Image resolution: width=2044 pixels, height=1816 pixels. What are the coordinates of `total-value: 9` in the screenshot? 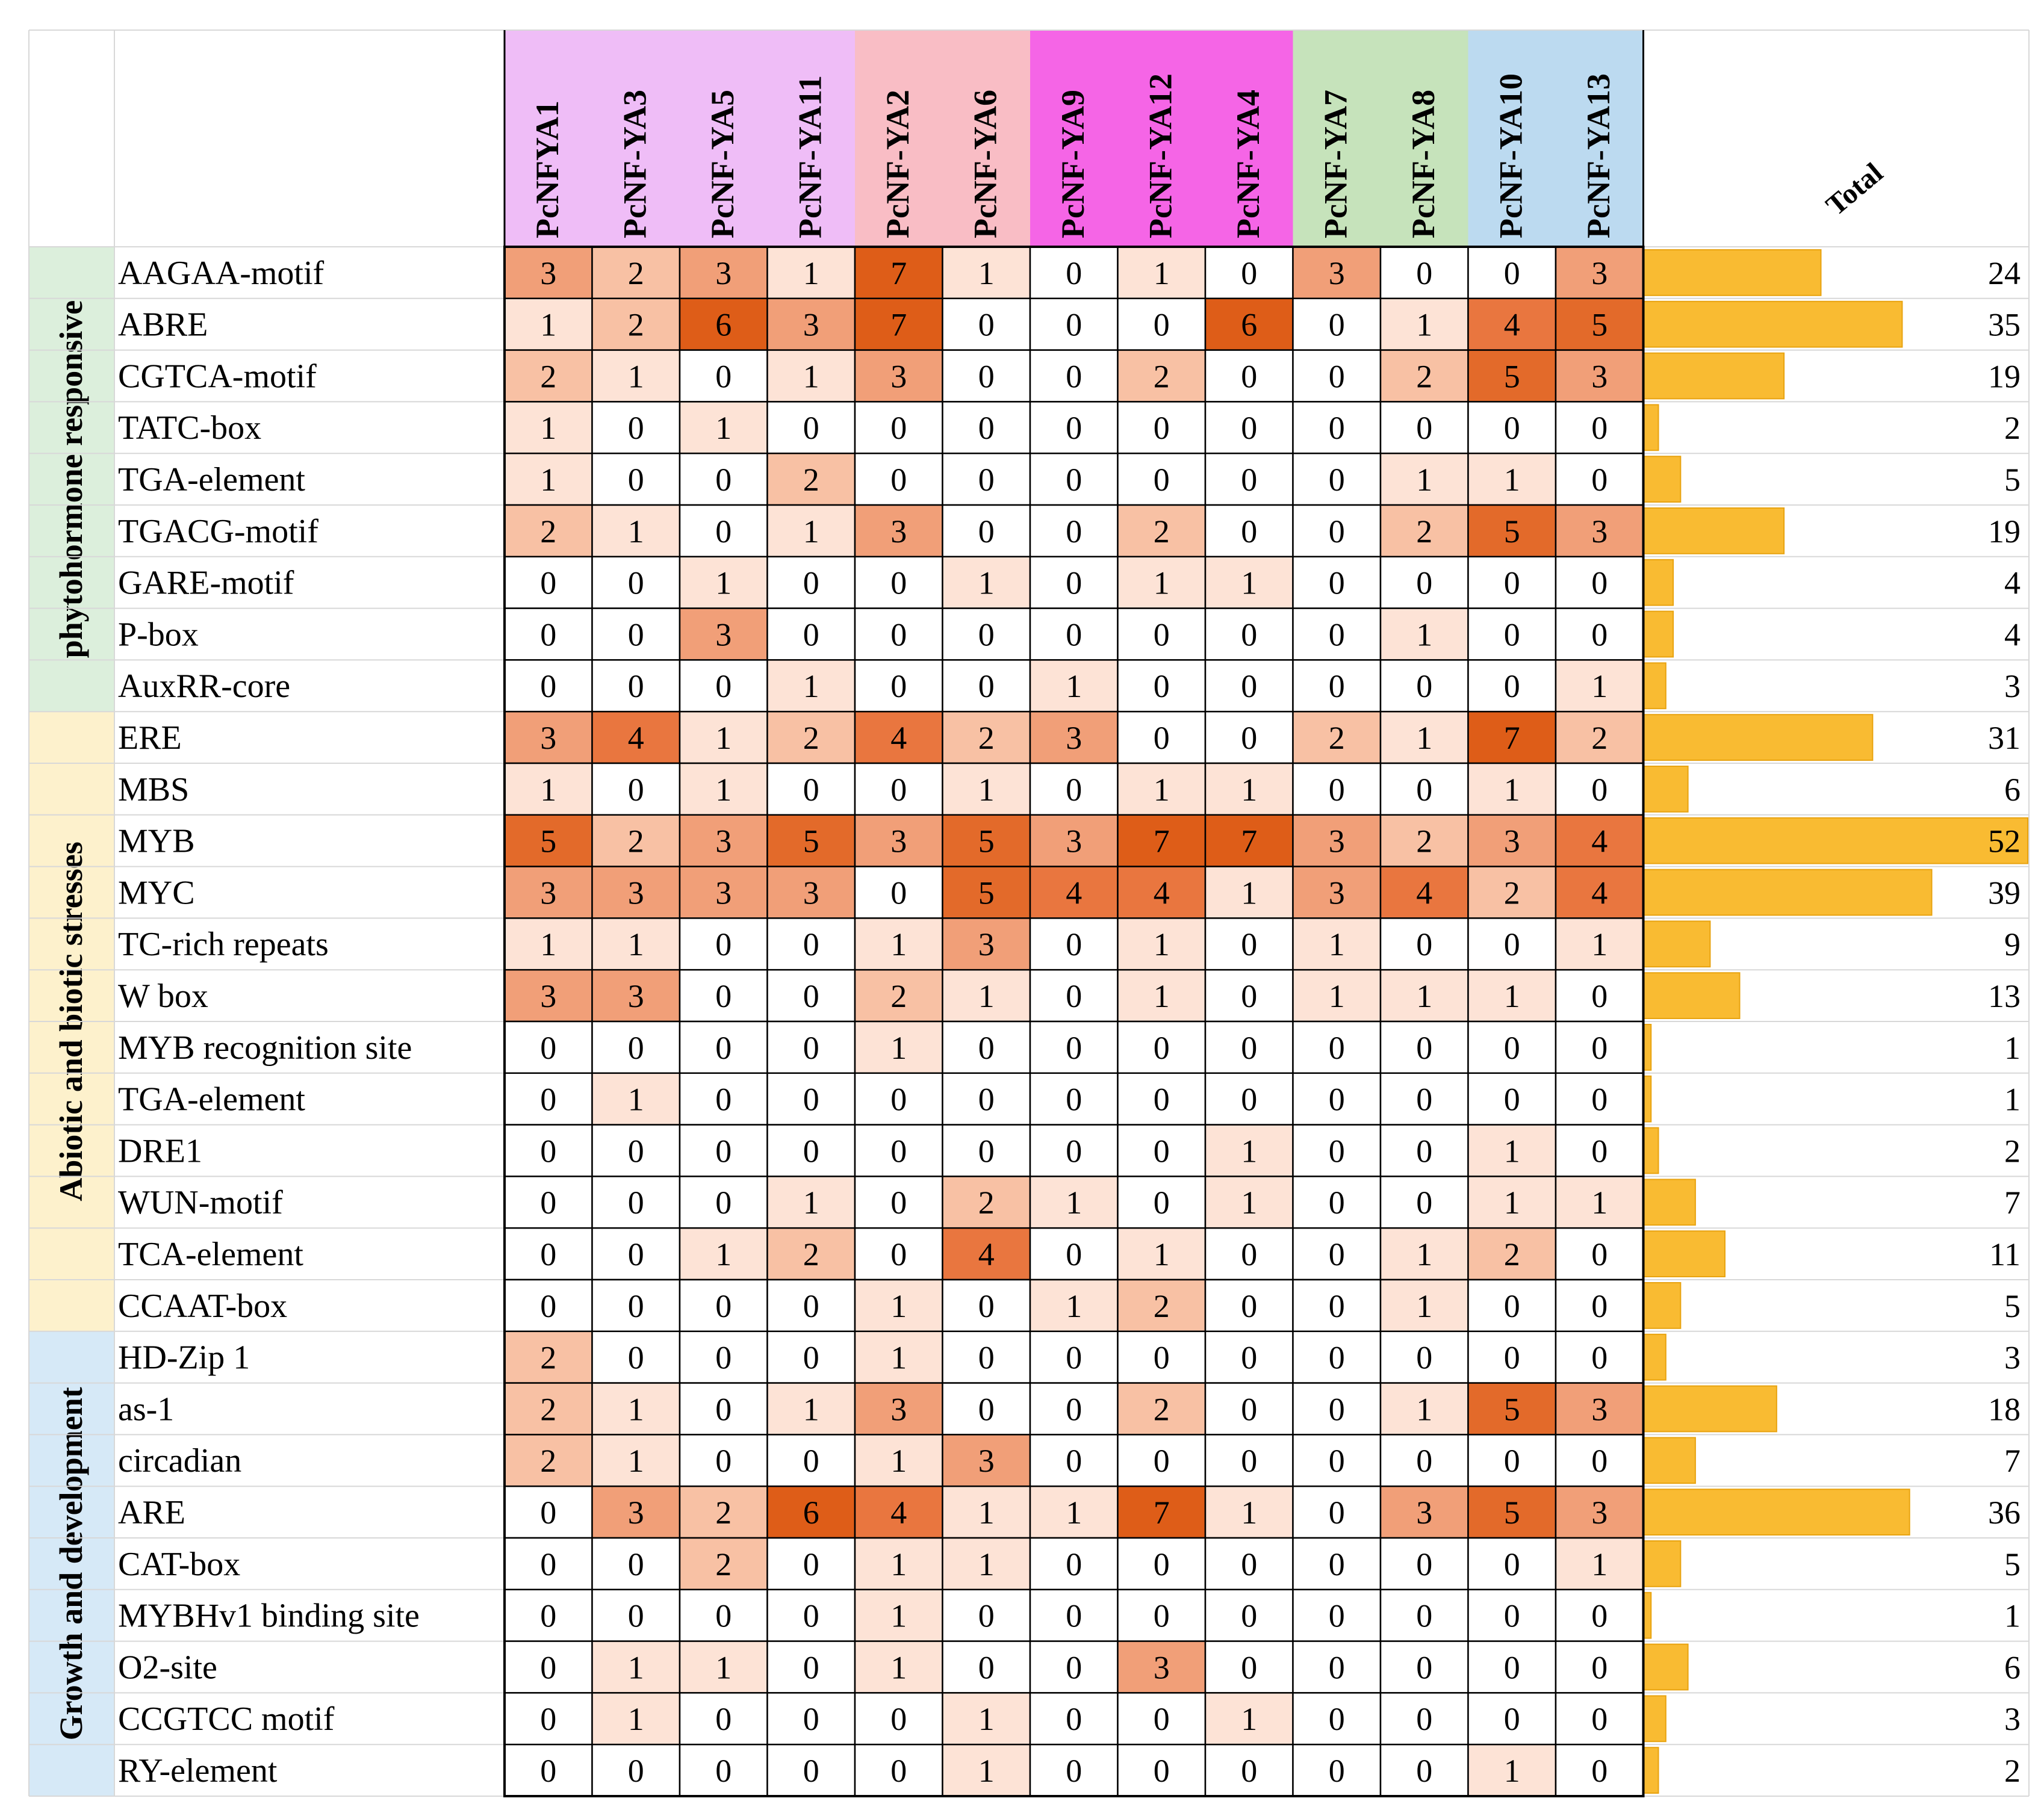 It's located at (2012, 944).